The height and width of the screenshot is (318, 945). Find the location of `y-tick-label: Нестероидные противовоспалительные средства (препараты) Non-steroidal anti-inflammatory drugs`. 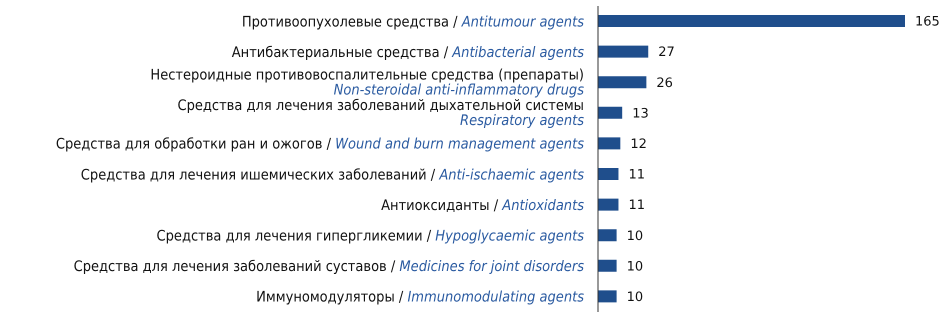

y-tick-label: Нестероидные противовоспалительные средства (препараты) Non-steroidal anti-inflammatory drugs is located at coordinates (367, 83).